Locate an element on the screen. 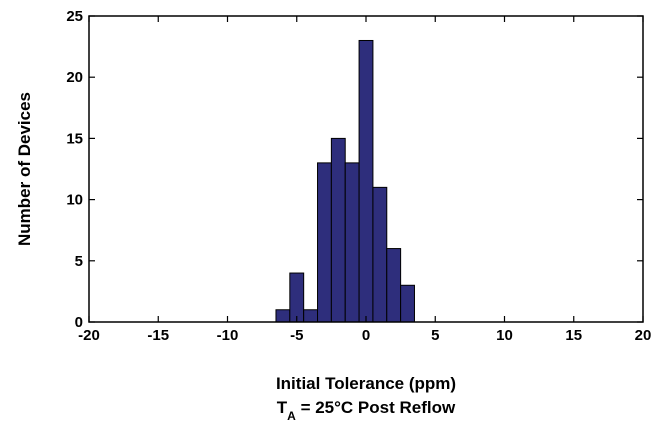 This screenshot has width=659, height=421. x-tick-label: 15 is located at coordinates (573, 335).